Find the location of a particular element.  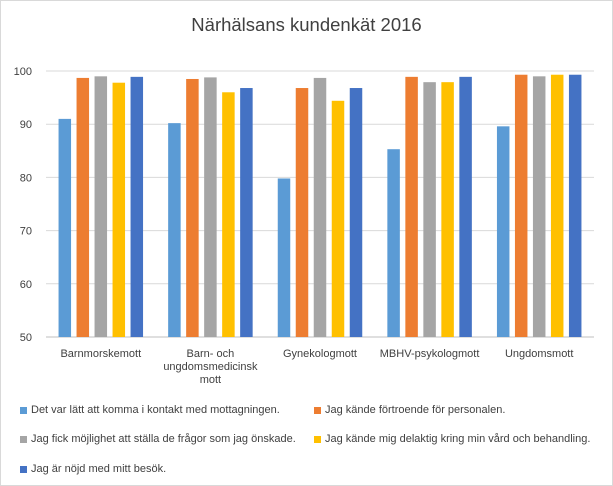

x-category-label: Ungdomsmott is located at coordinates (539, 354).